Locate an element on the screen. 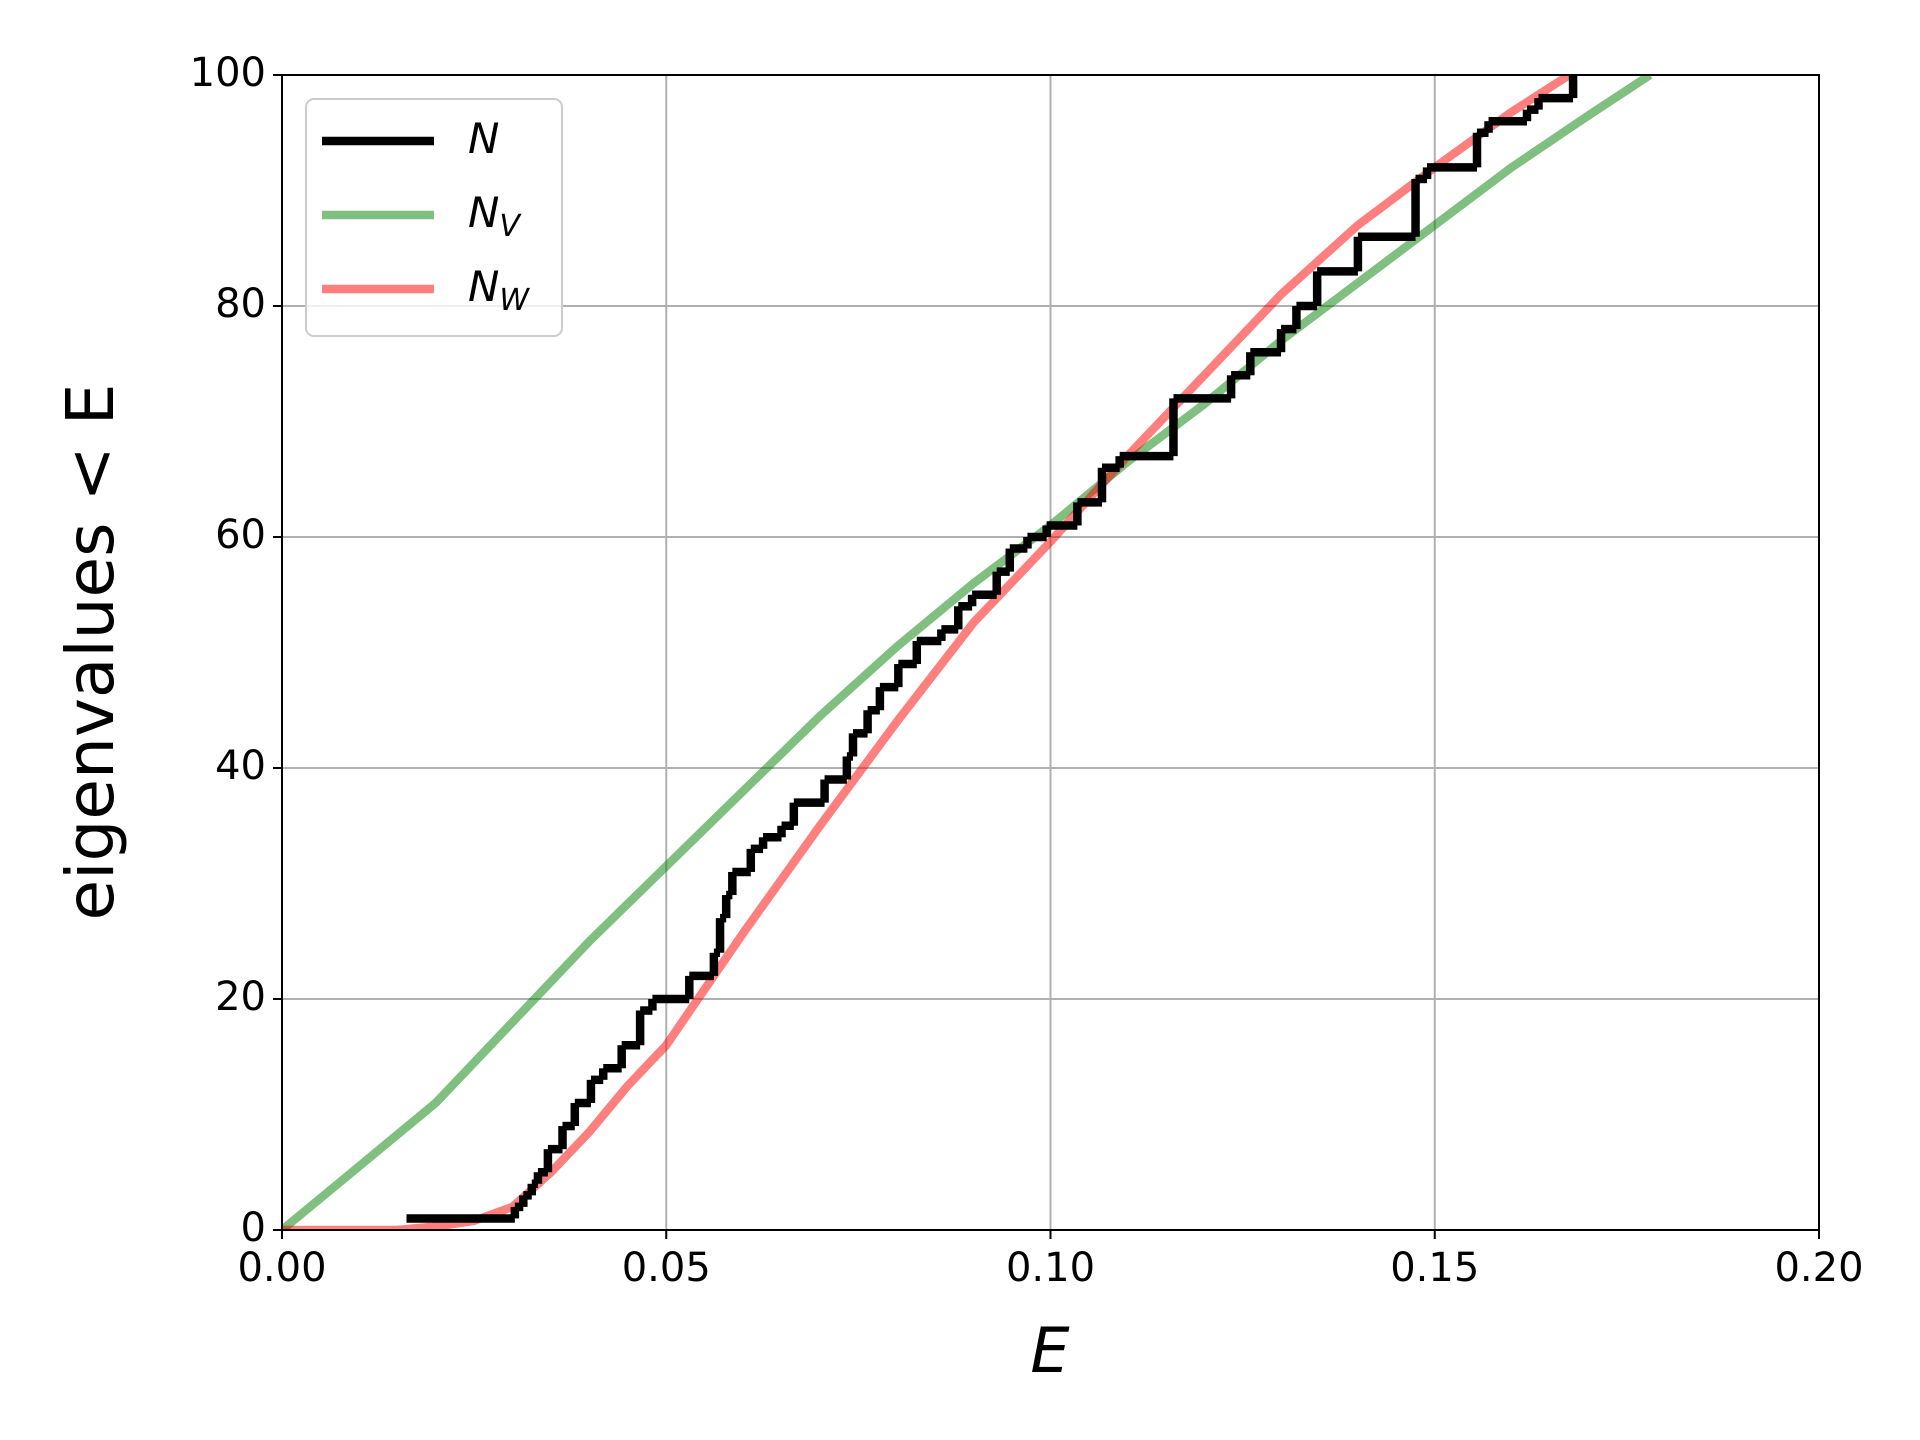  y-axis-label: eigenvalues < E is located at coordinates (90, 652).